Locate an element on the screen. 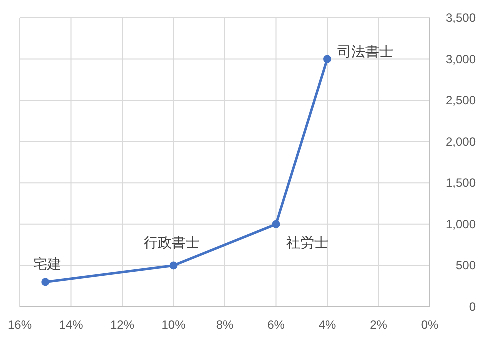  x-tick-label: 0% is located at coordinates (430, 325).